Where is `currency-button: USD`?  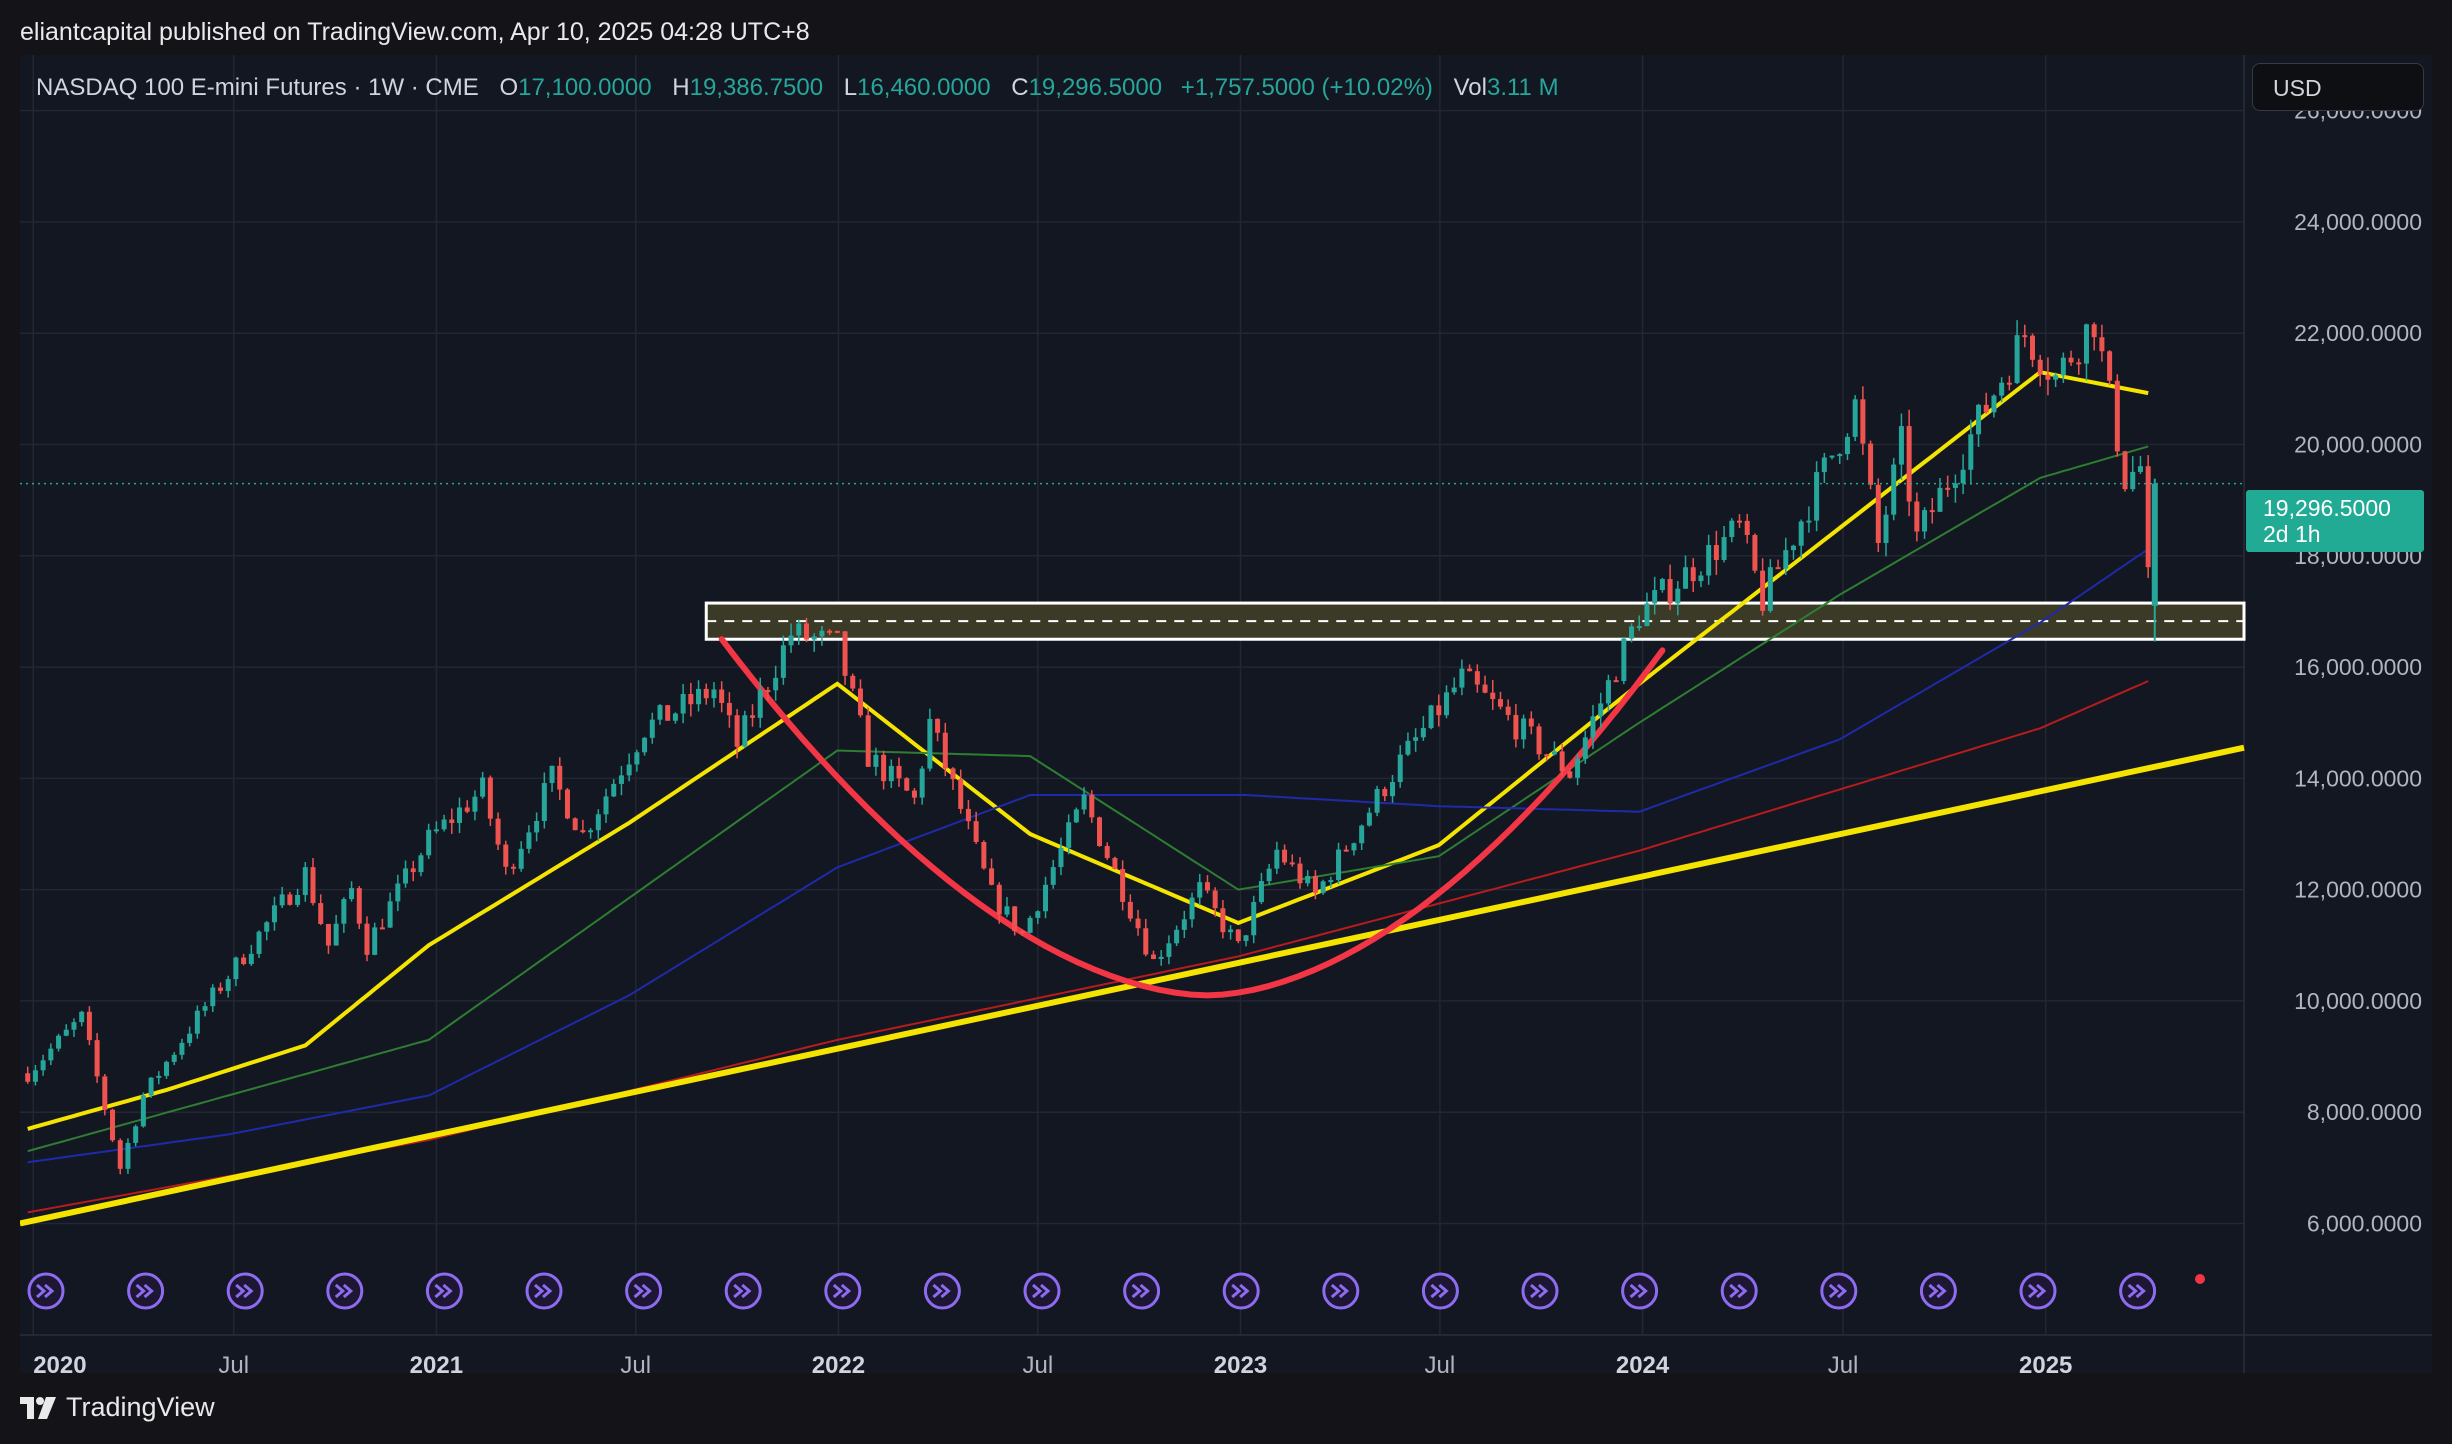 currency-button: USD is located at coordinates (2338, 87).